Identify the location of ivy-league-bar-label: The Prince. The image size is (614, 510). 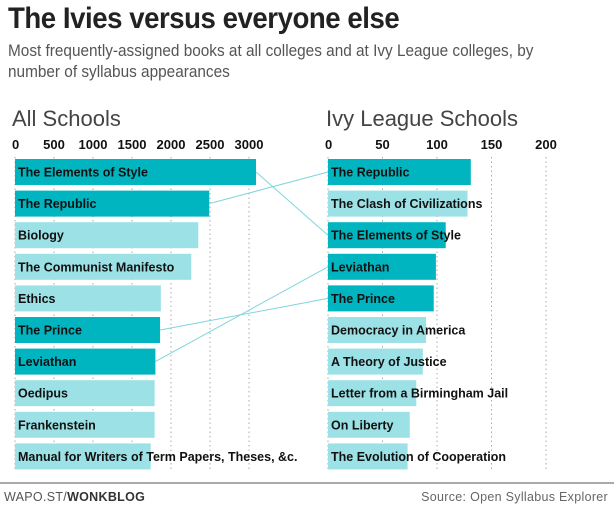
(363, 299).